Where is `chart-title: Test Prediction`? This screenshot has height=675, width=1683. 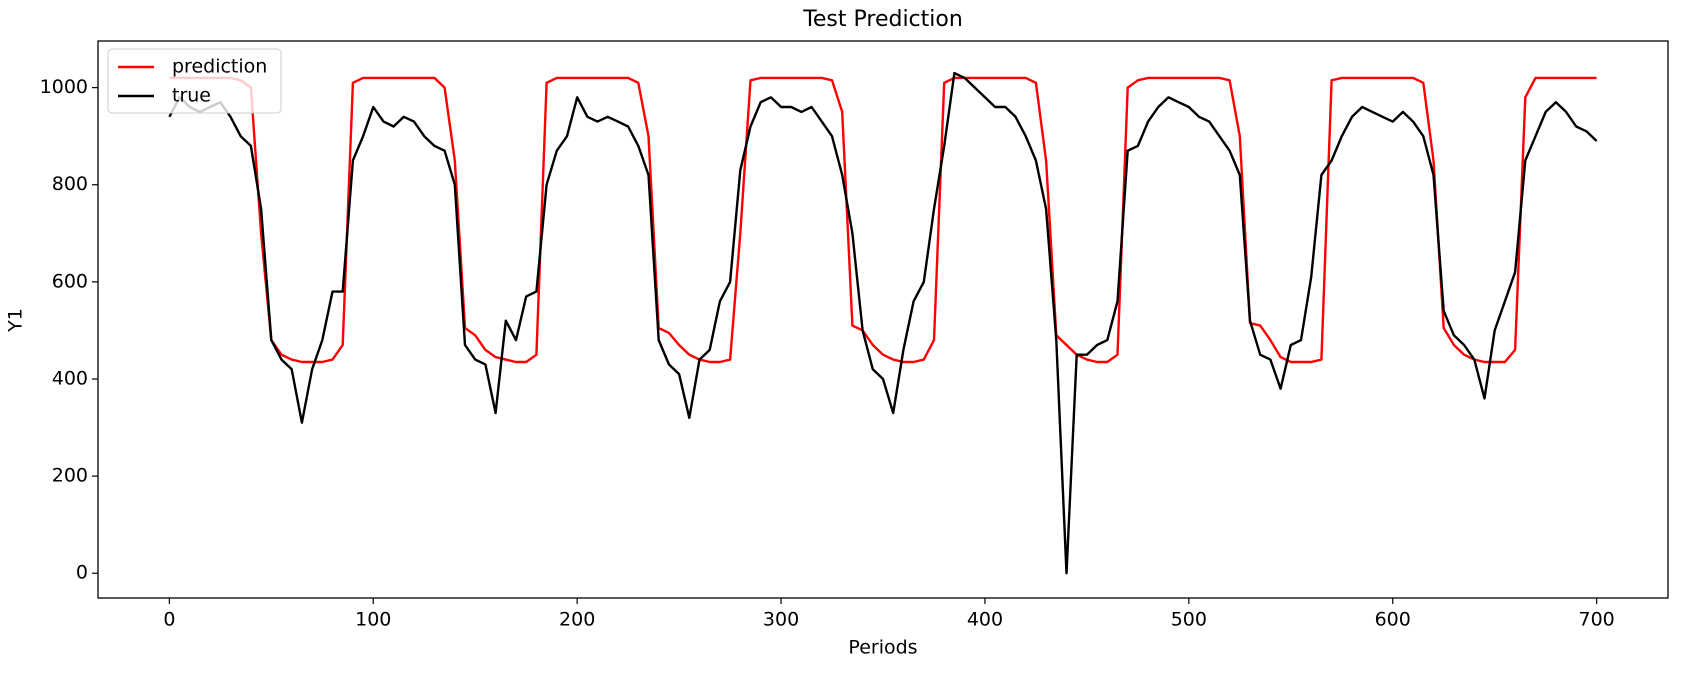
chart-title: Test Prediction is located at coordinates (882, 19).